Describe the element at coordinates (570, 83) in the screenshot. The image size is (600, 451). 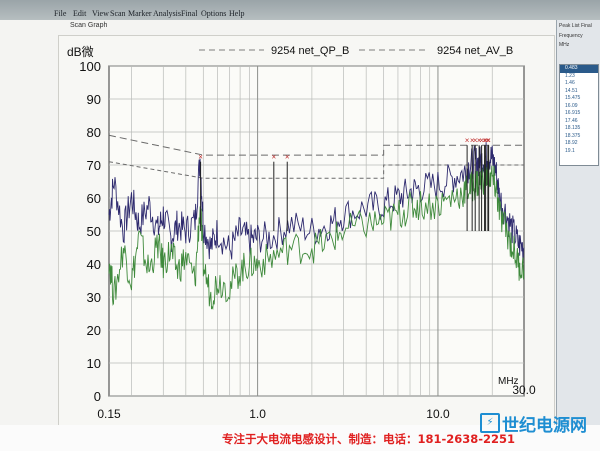
I see `peak-list-item: 1.46` at that location.